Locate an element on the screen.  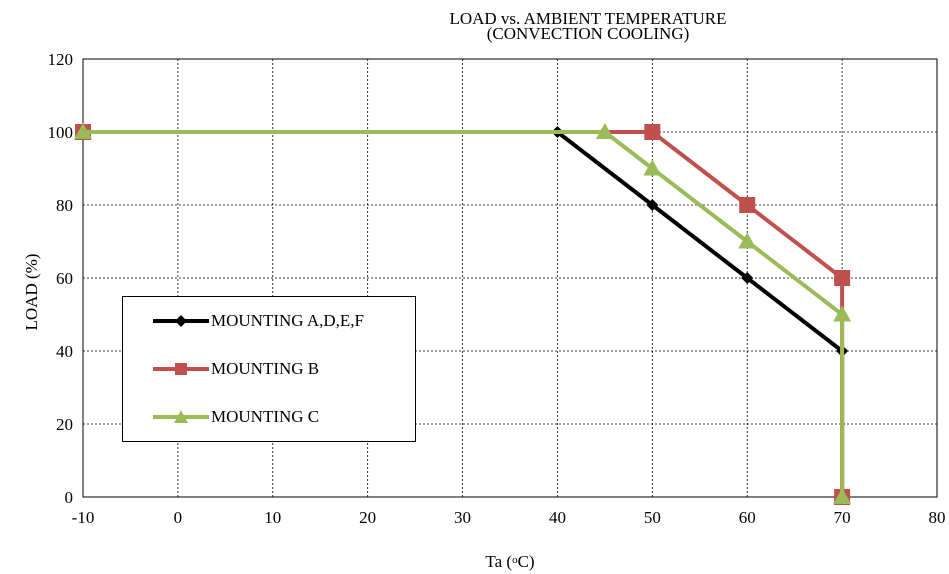
x-tick-label: 10 is located at coordinates (272, 517).